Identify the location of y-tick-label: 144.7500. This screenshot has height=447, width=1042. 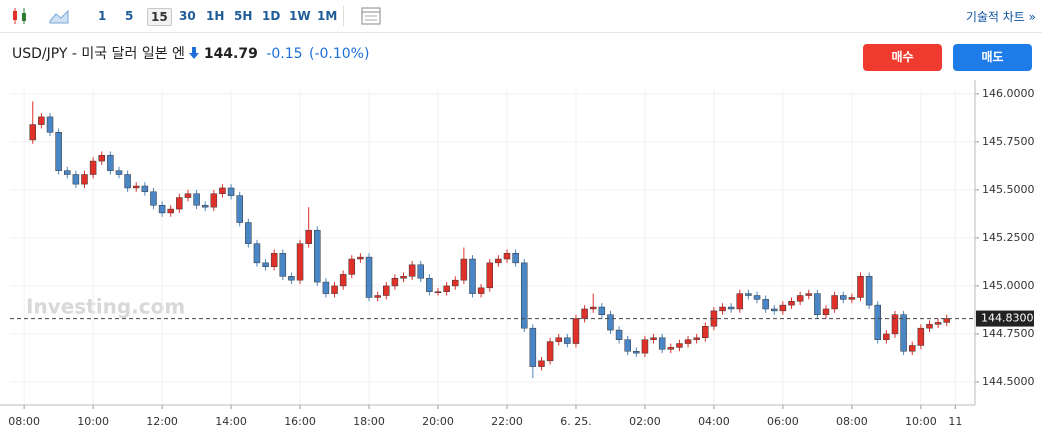
(1008, 333).